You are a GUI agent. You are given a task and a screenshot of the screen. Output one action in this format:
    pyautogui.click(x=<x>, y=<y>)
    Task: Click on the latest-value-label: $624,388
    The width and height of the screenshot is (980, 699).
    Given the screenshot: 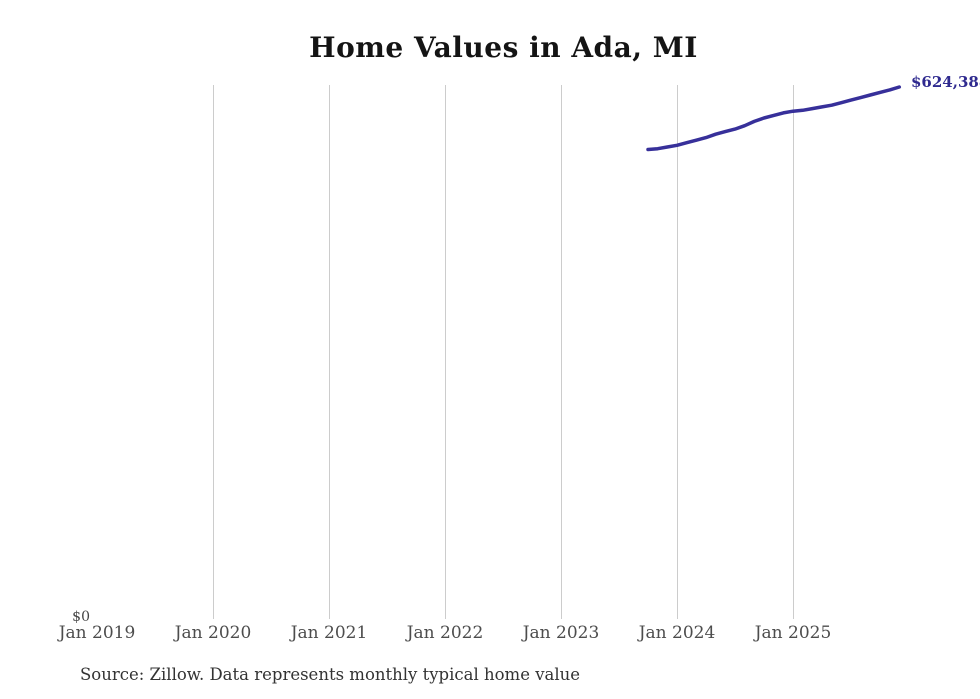 What is the action you would take?
    pyautogui.click(x=945, y=82)
    